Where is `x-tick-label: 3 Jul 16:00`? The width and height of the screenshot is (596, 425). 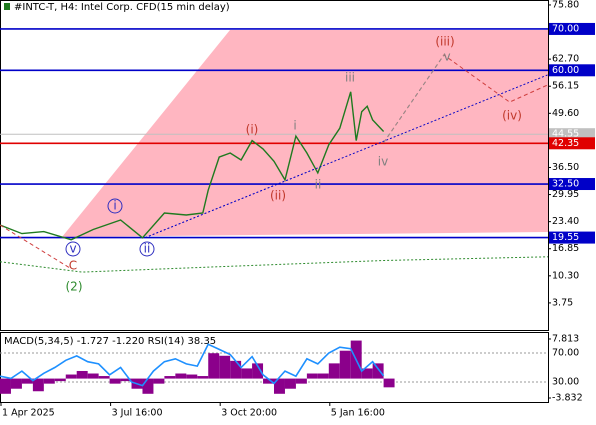 x-tick-label: 3 Jul 16:00 is located at coordinates (137, 413).